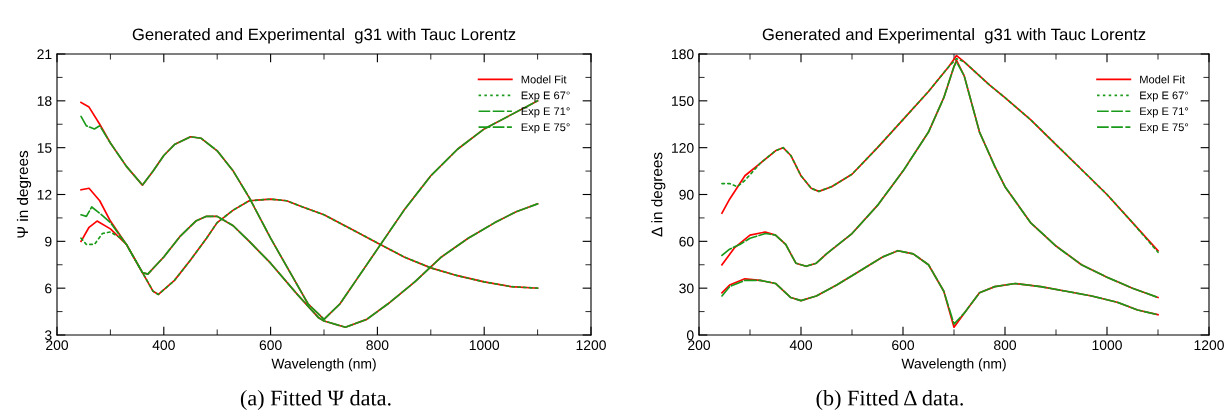 Image resolution: width=1231 pixels, height=420 pixels. I want to click on y-tick-label: 90, so click(686, 194).